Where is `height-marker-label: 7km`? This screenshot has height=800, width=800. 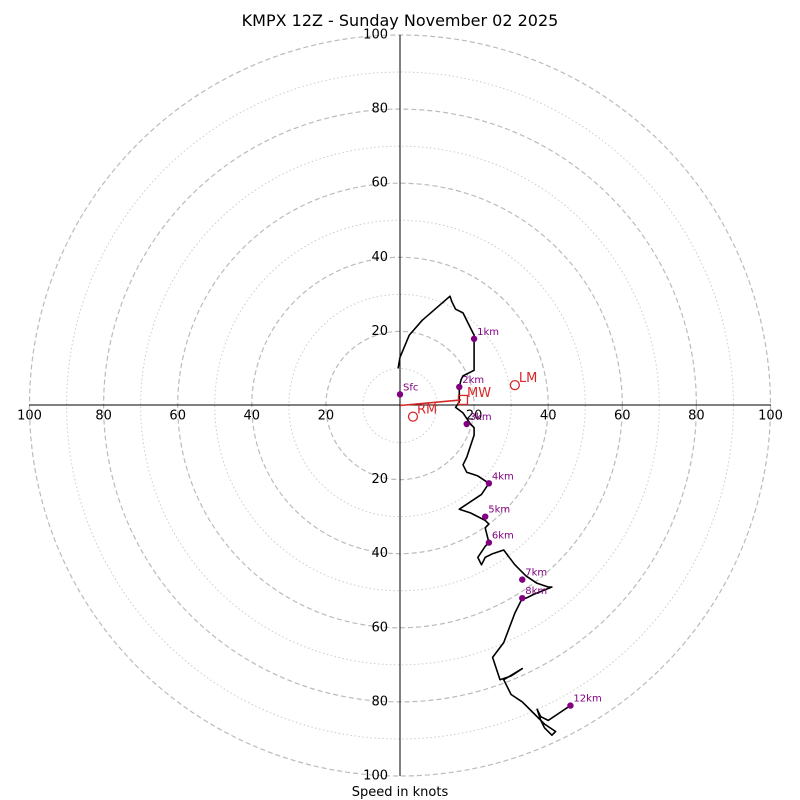 height-marker-label: 7km is located at coordinates (536, 573).